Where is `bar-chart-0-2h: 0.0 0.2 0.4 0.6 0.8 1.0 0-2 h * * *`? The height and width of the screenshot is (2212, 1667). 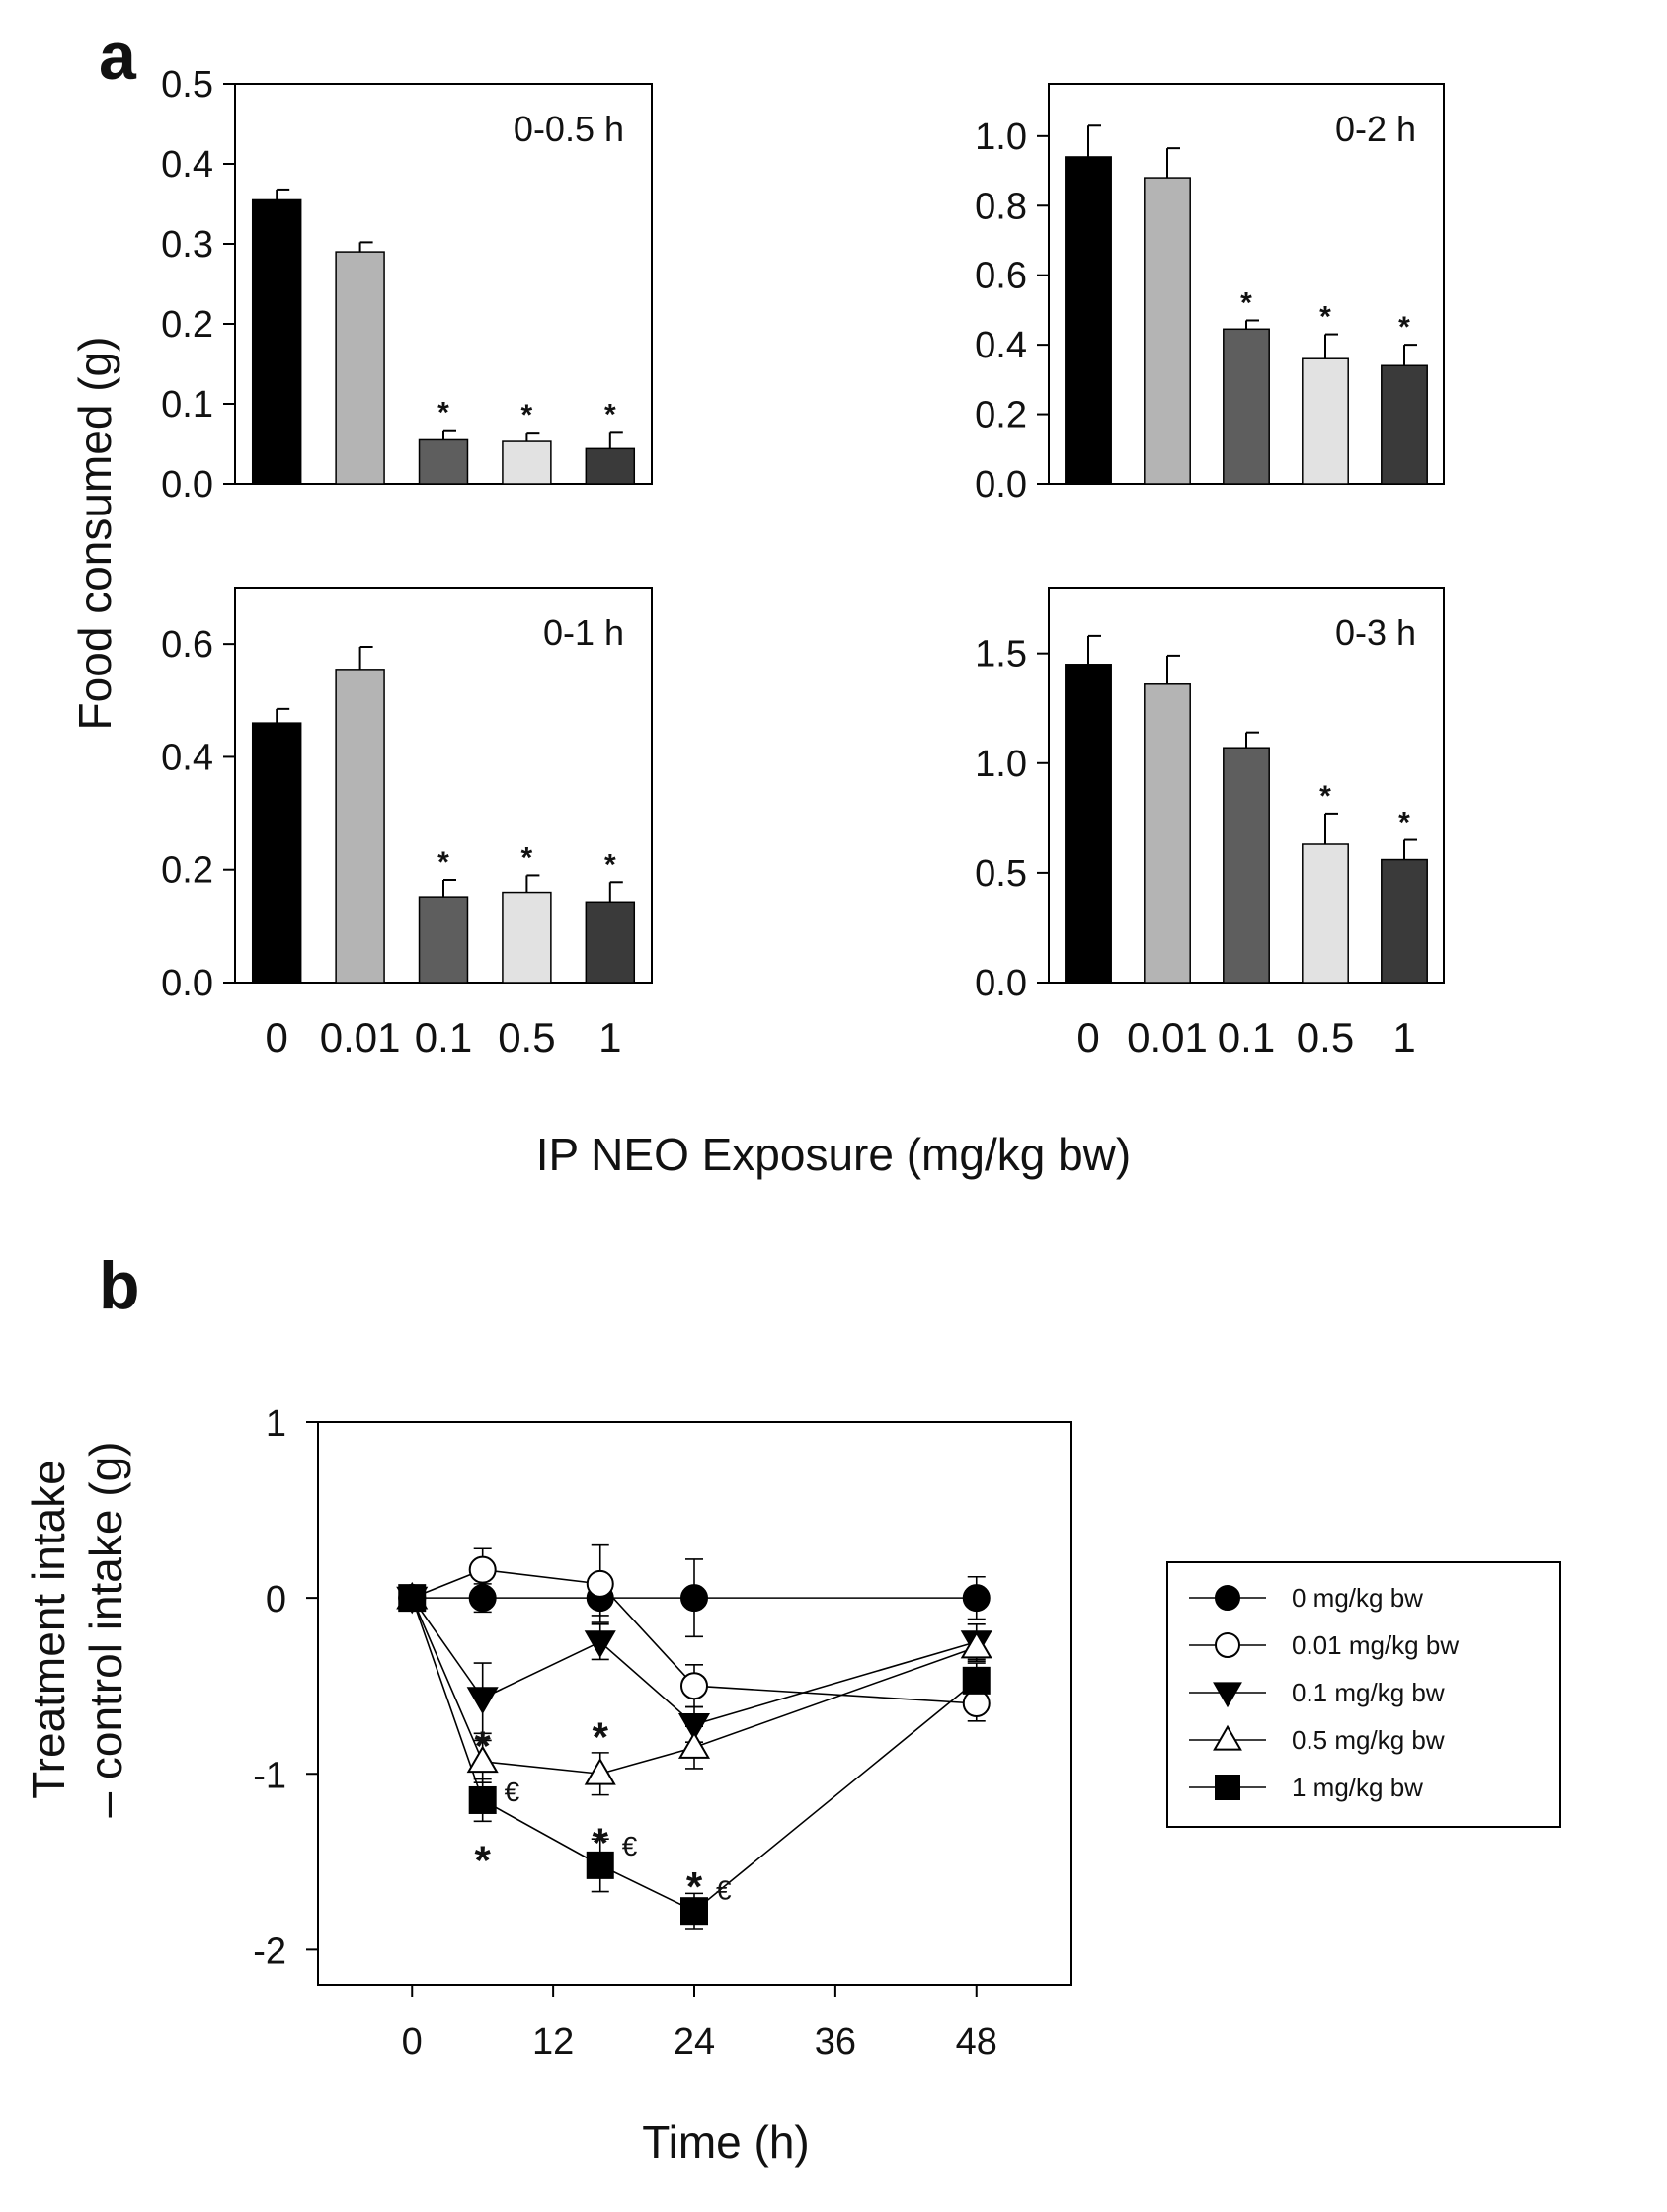 bar-chart-0-2h: 0.0 0.2 0.4 0.6 0.8 1.0 0-2 h * * * is located at coordinates (1210, 295).